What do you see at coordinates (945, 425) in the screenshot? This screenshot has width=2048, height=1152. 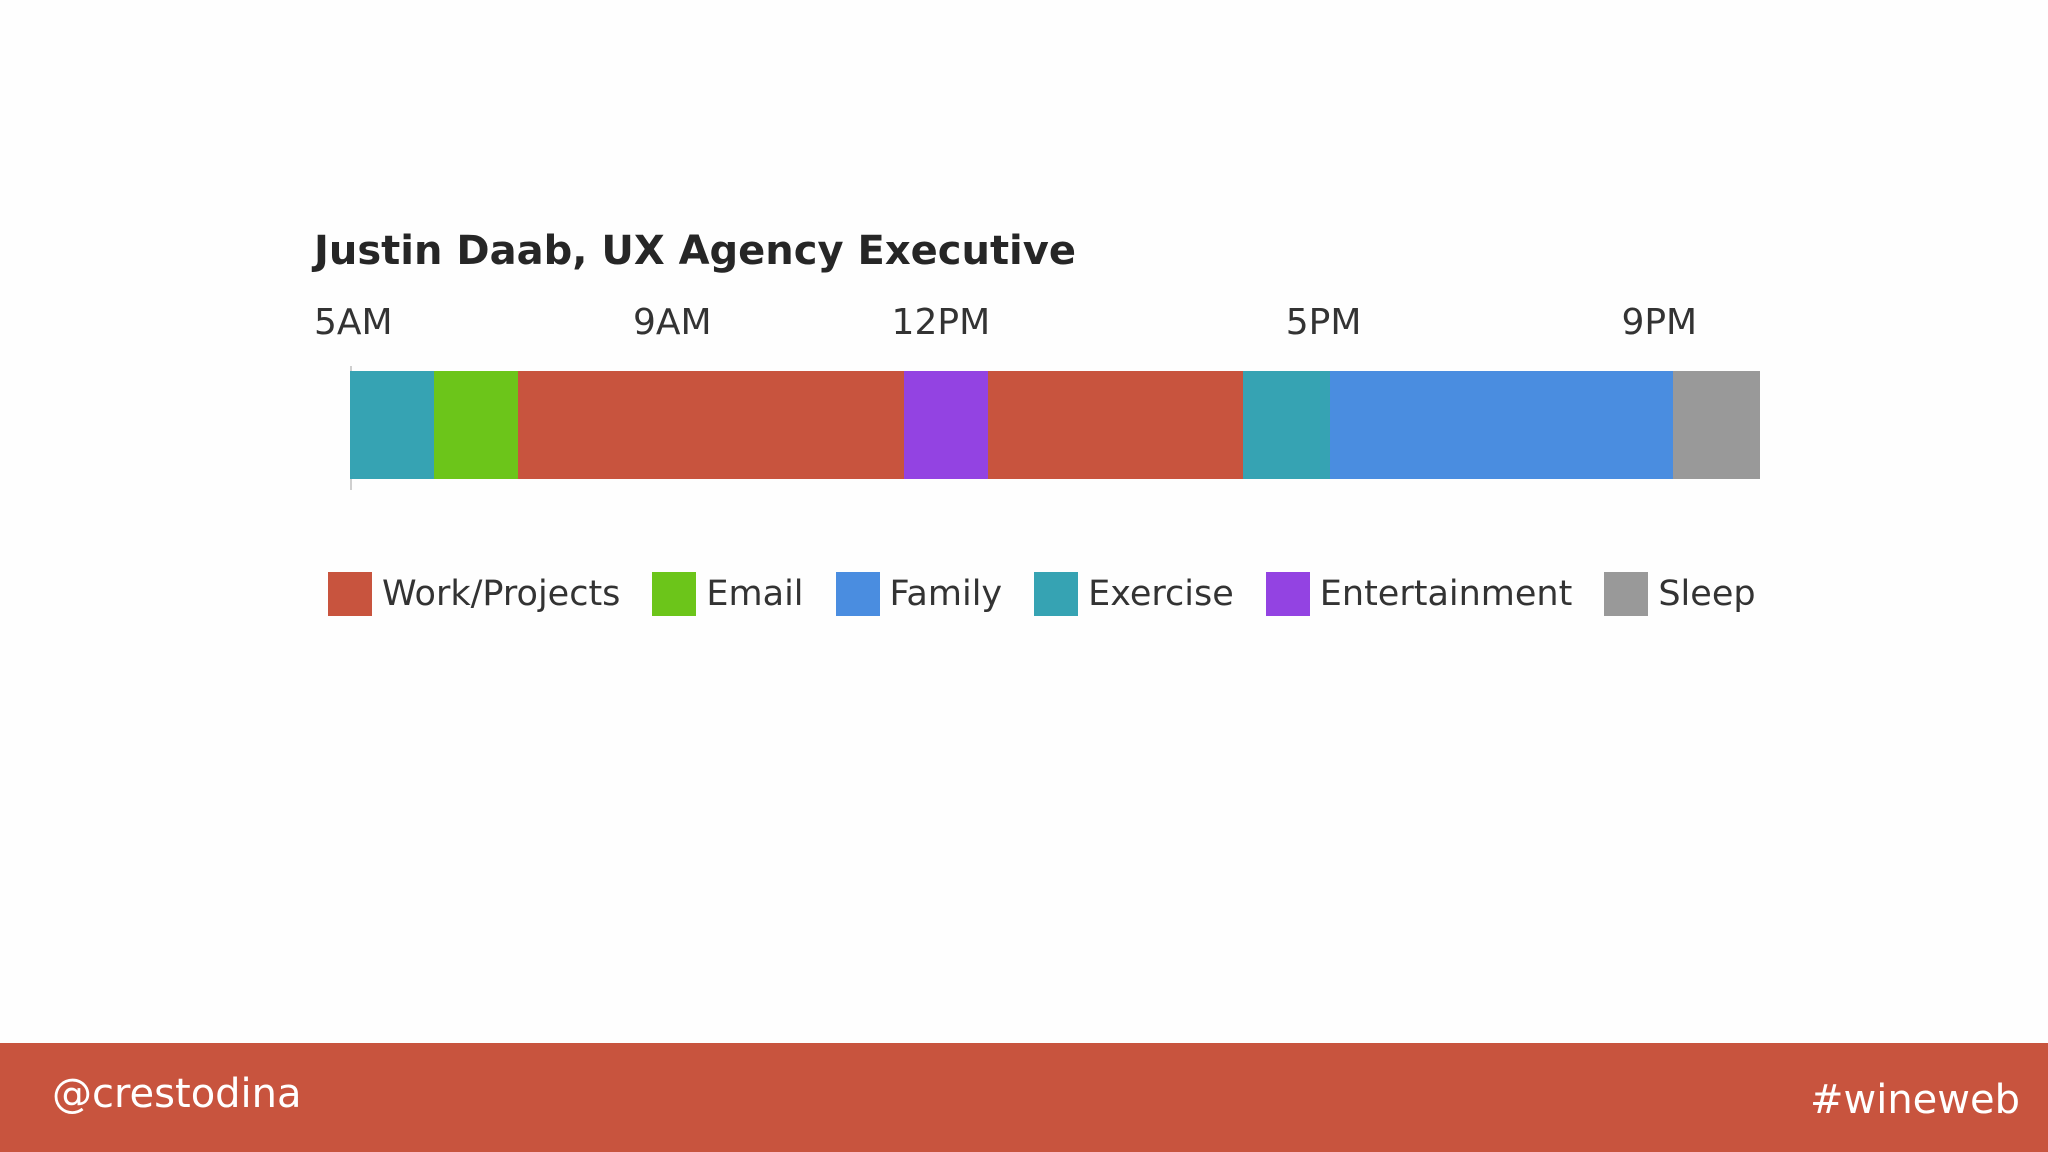 I see `segment-entertainment` at bounding box center [945, 425].